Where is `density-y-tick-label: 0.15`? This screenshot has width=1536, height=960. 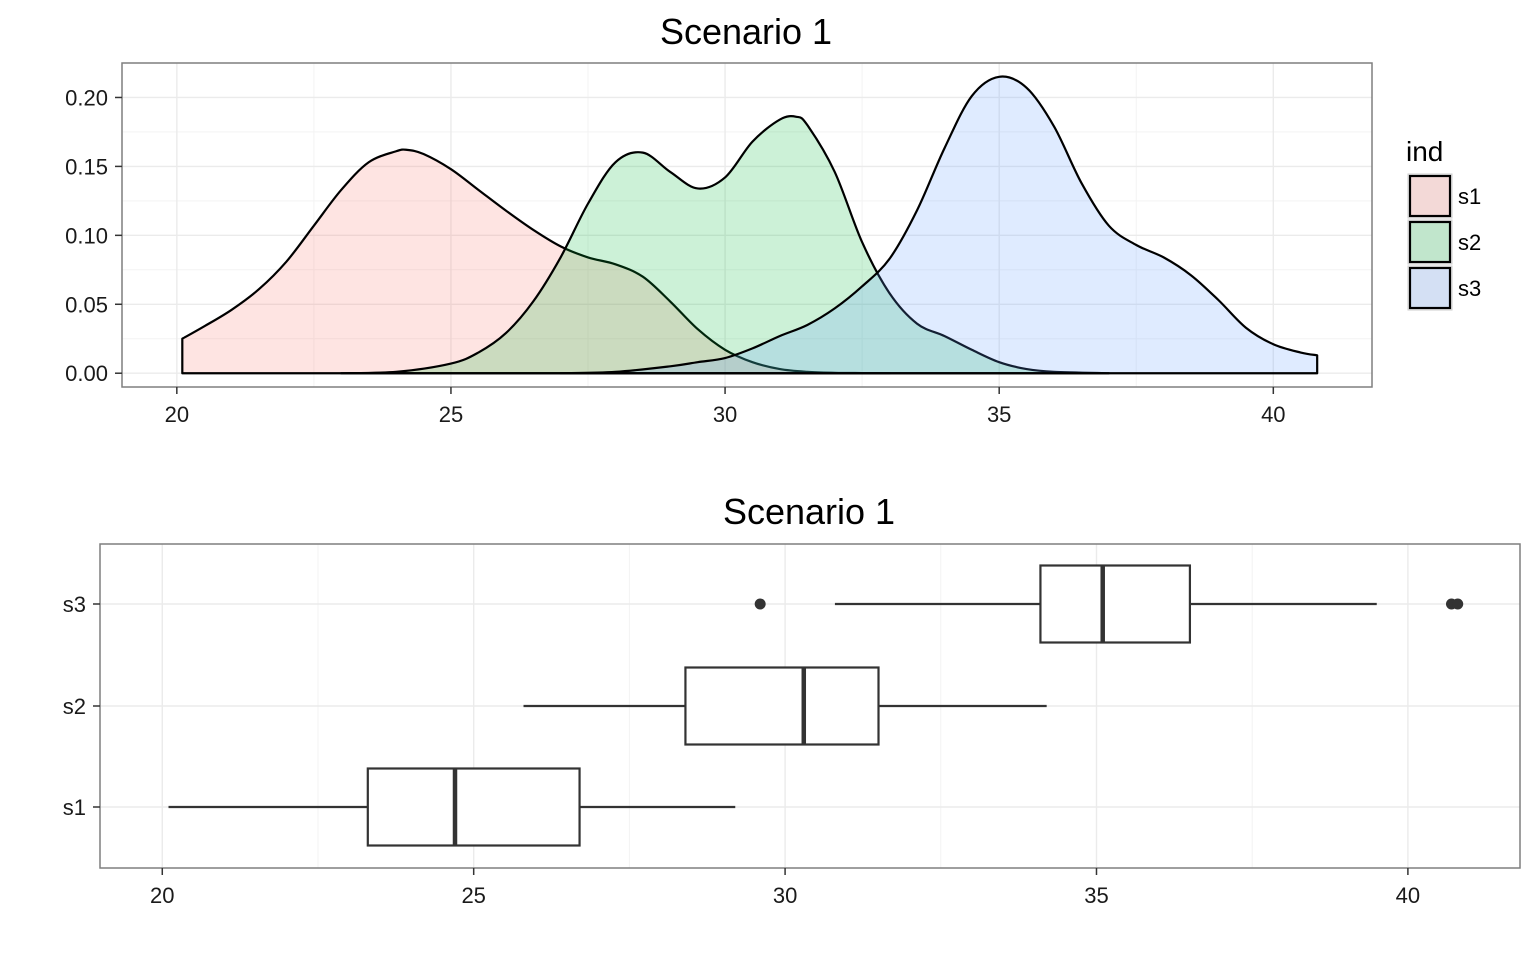
density-y-tick-label: 0.15 is located at coordinates (86, 166).